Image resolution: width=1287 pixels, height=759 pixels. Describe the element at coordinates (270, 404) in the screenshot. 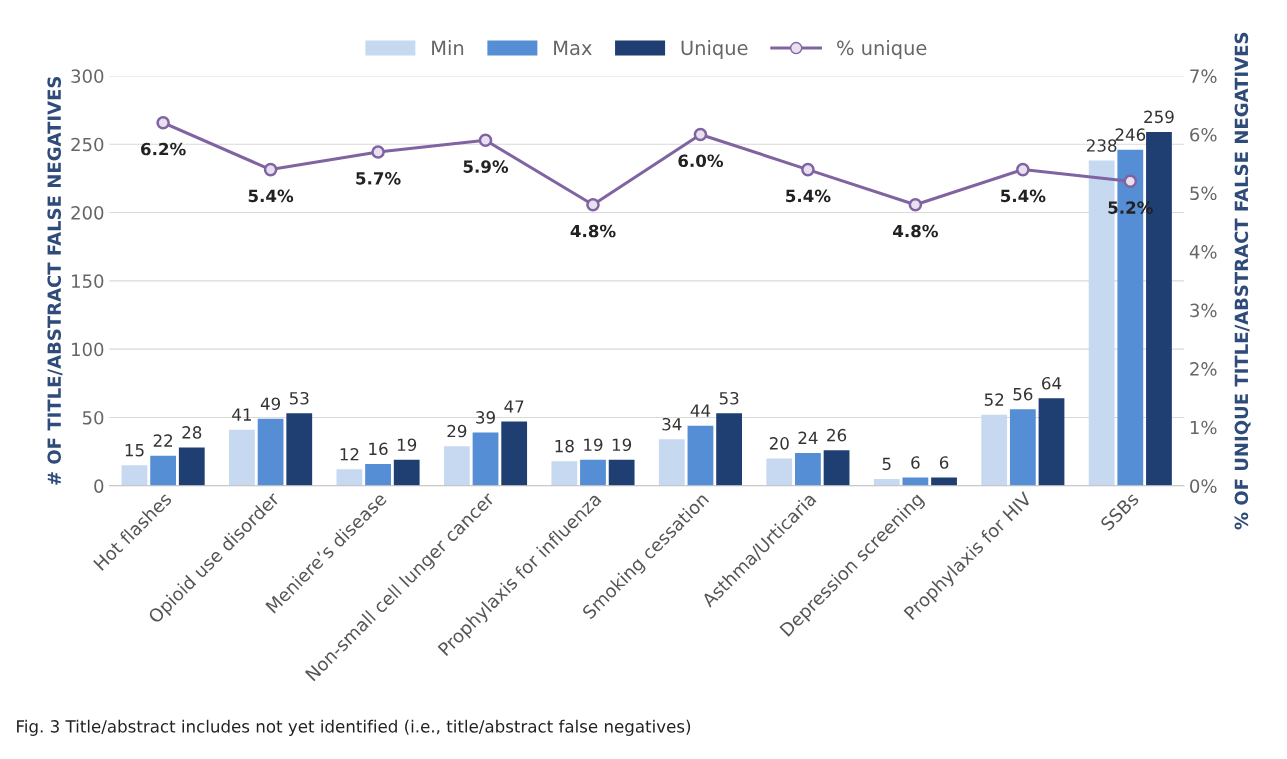

I see `data-label: 49` at that location.